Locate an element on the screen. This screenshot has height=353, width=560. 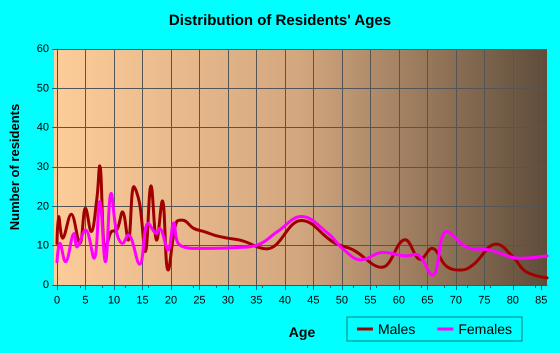
x-tick-label: 45 is located at coordinates (313, 300).